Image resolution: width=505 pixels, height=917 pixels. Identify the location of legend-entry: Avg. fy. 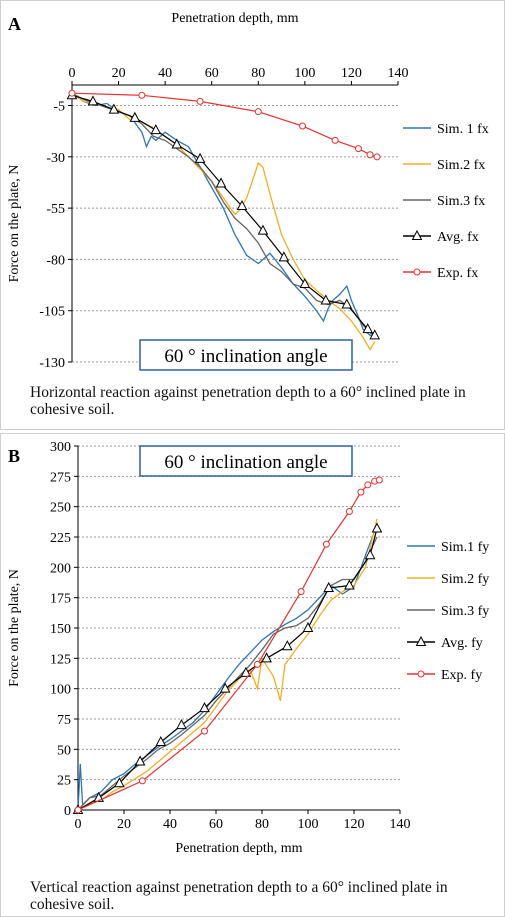
(445, 643).